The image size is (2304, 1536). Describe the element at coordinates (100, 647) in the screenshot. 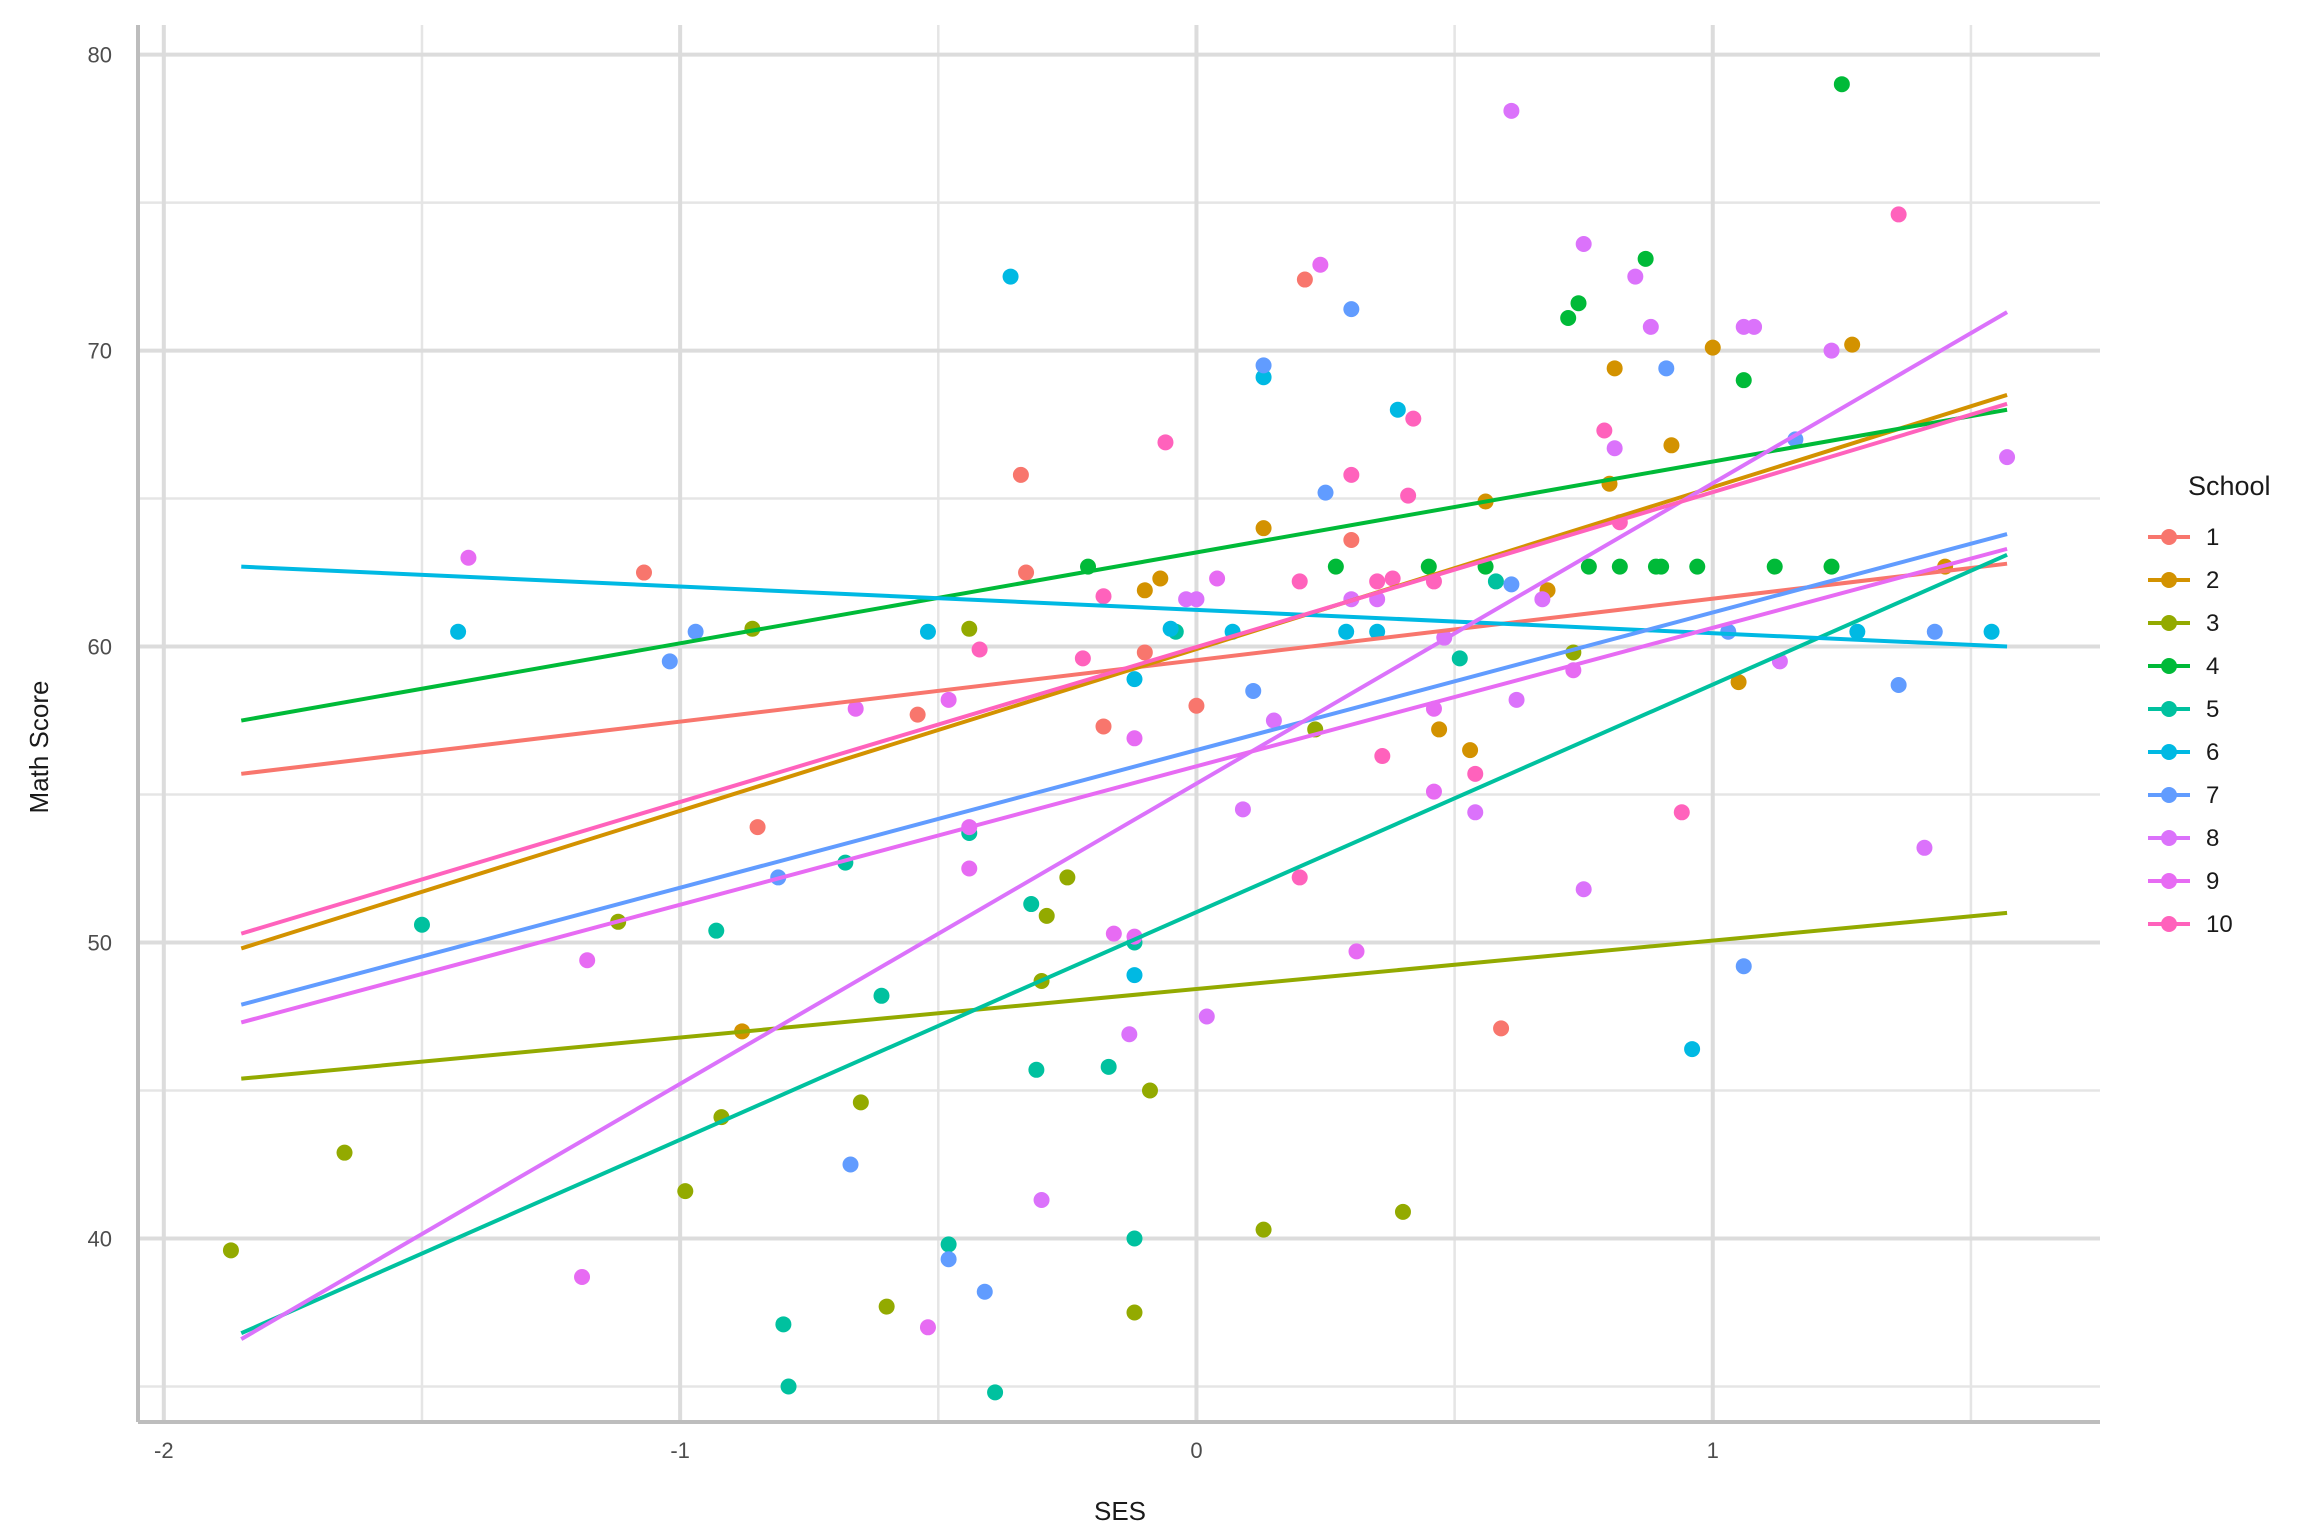

I see `y-tick-label: 60` at that location.